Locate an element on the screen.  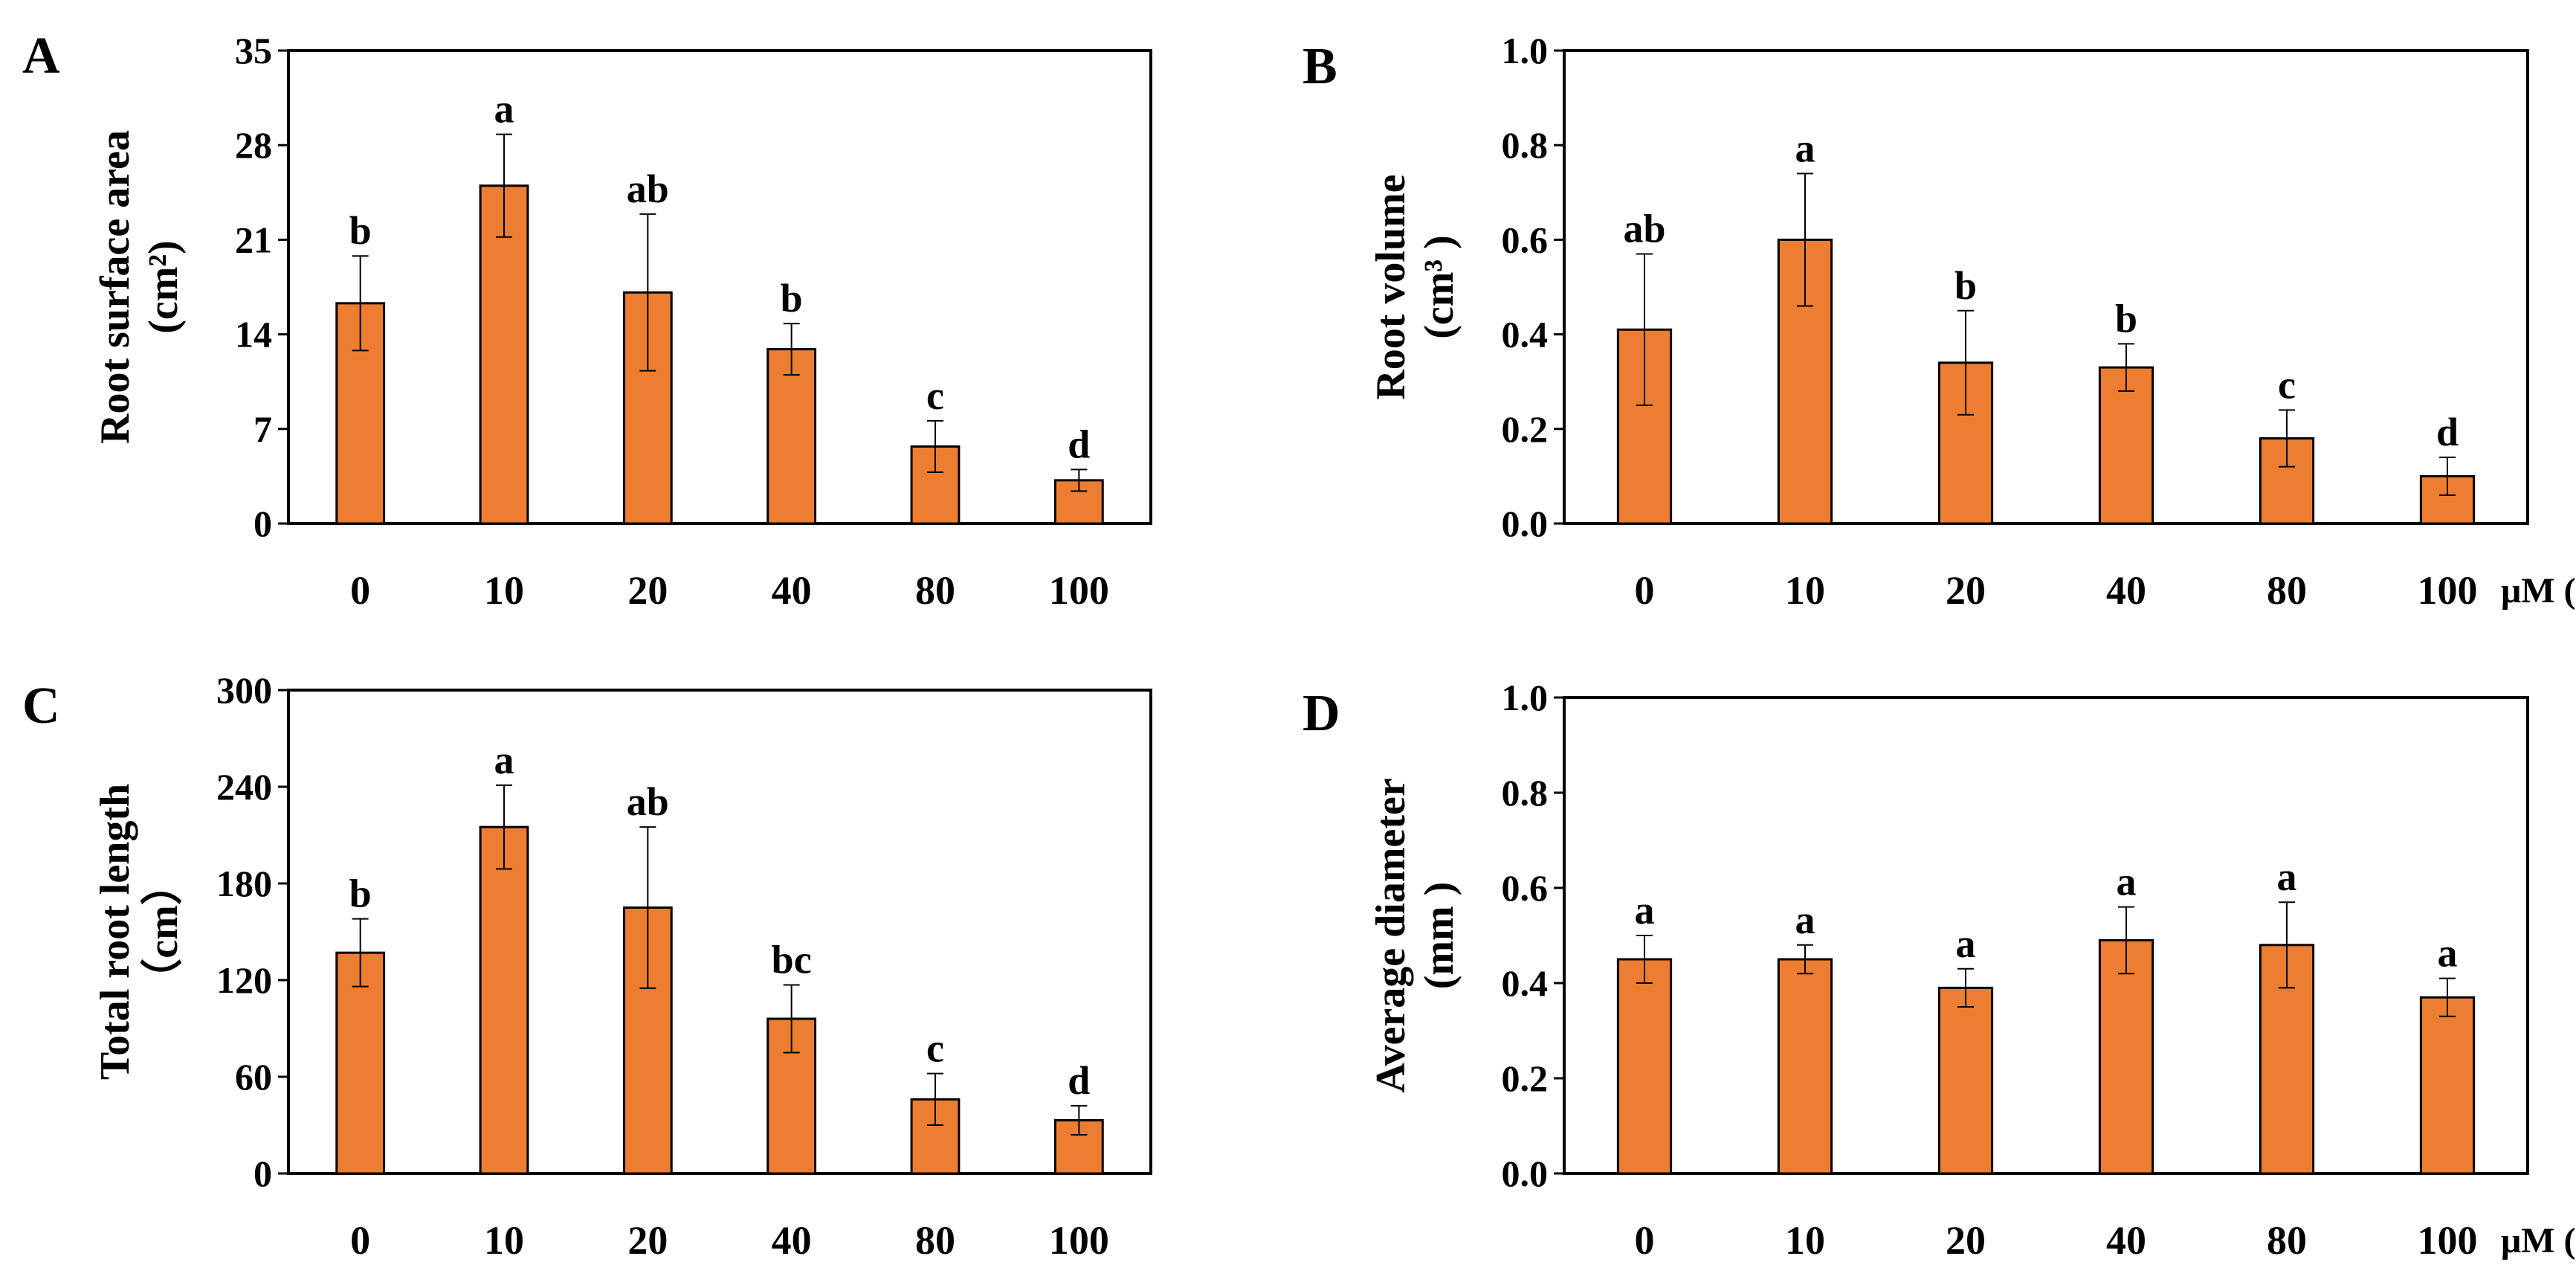
panel-letter: A is located at coordinates (41, 56).